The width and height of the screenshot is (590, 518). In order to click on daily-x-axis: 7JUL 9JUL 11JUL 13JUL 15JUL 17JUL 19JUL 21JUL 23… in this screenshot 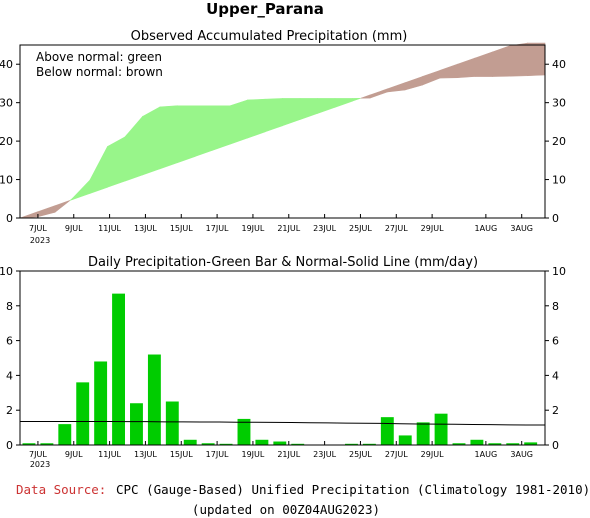, I will do `click(281, 450)`.